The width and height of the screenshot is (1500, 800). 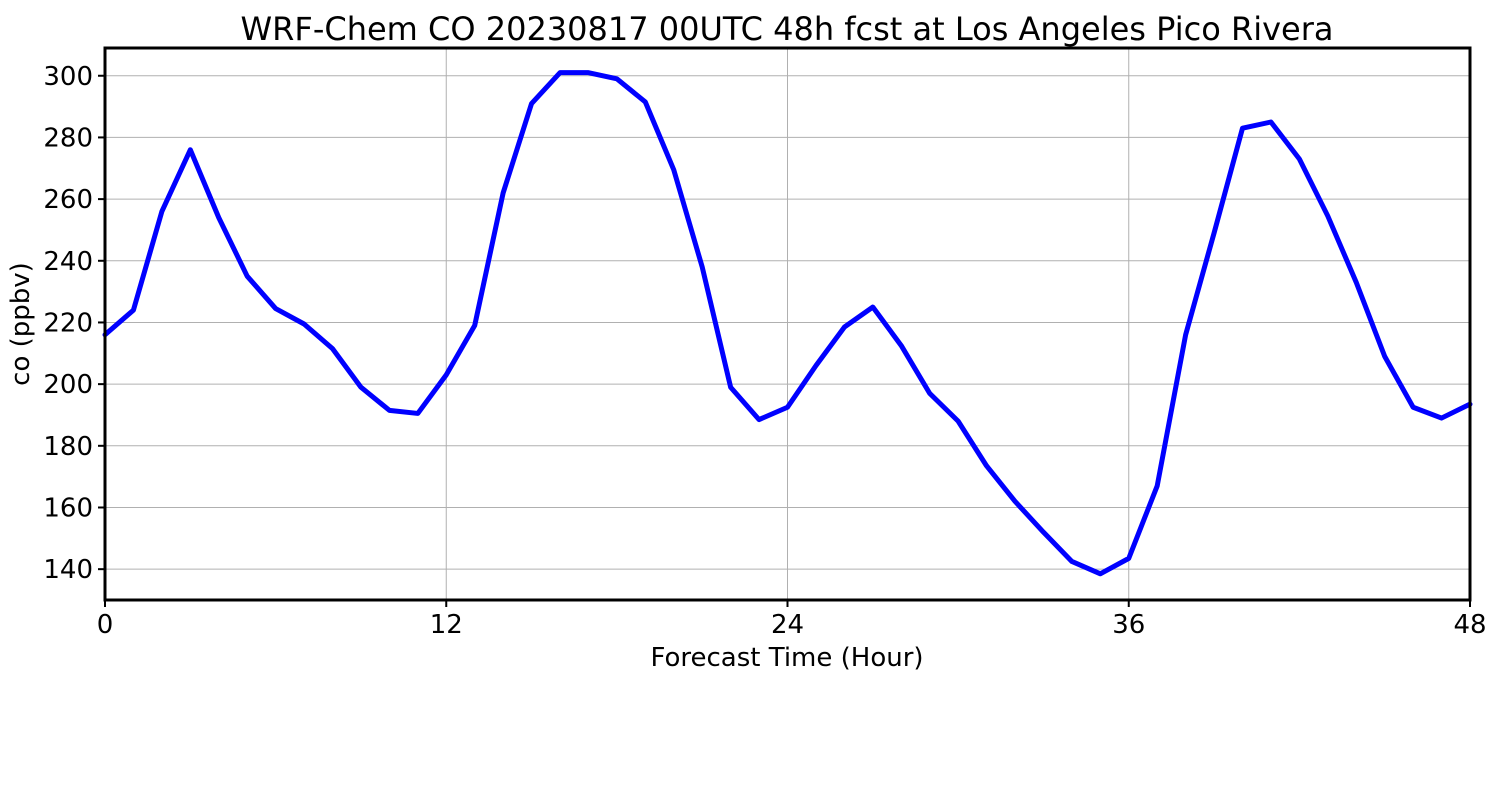 What do you see at coordinates (68, 200) in the screenshot?
I see `y-tick-label: 260` at bounding box center [68, 200].